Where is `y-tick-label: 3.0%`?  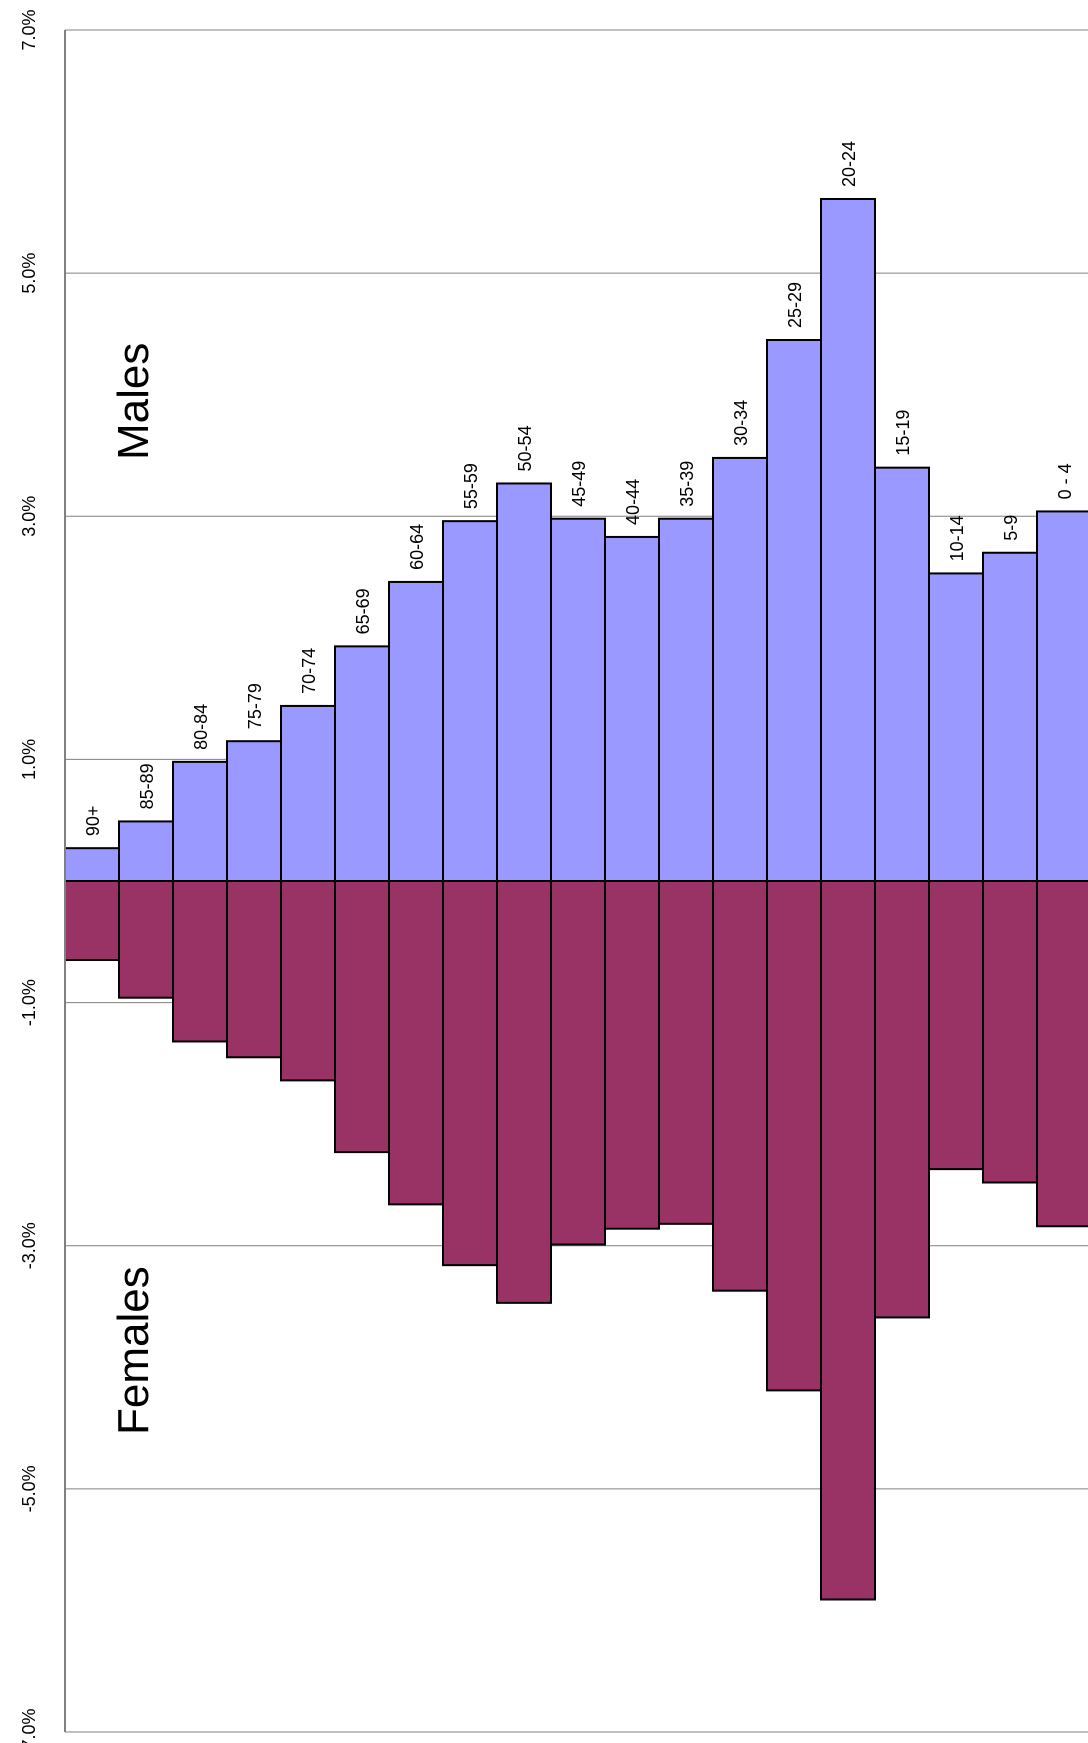 y-tick-label: 3.0% is located at coordinates (29, 516).